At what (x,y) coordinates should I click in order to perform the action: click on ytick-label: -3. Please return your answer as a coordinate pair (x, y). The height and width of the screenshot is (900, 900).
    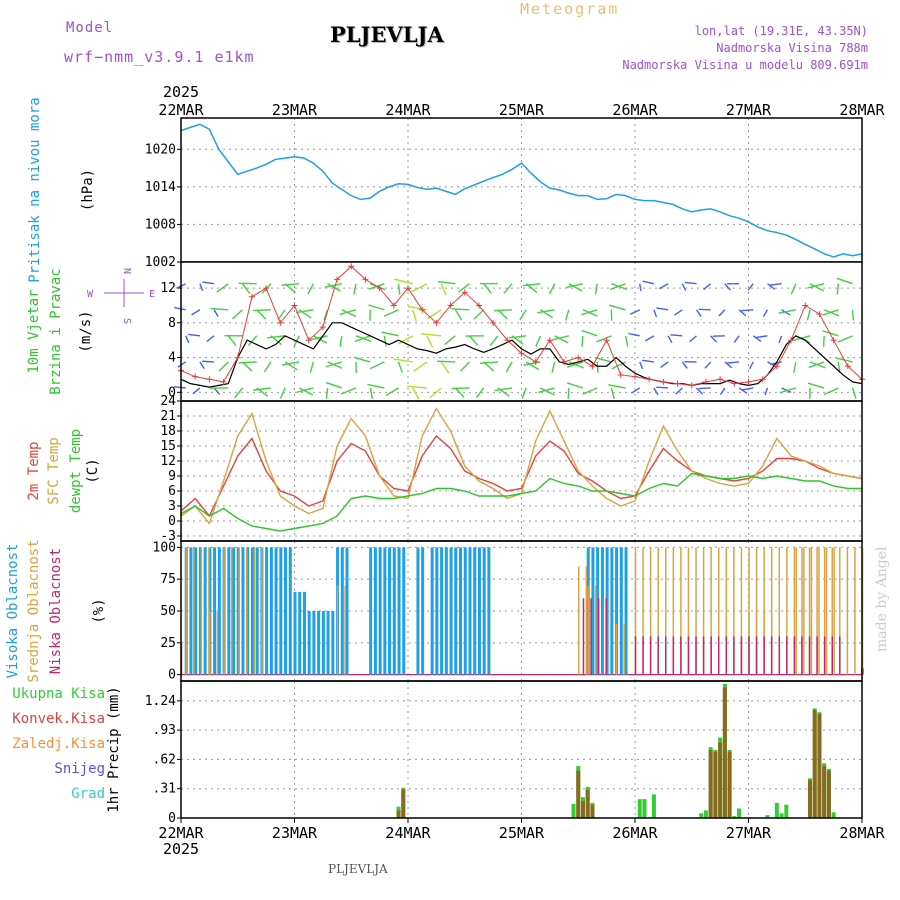
    Looking at the image, I should click on (168, 536).